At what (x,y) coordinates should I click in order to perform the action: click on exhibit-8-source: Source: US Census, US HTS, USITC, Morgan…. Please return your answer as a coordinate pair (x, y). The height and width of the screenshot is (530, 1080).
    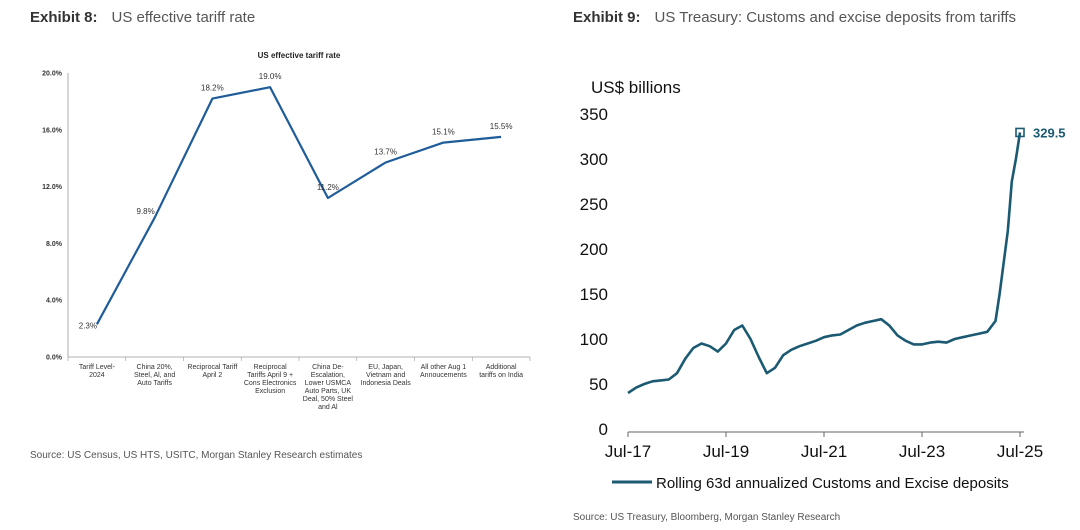
    Looking at the image, I should click on (196, 455).